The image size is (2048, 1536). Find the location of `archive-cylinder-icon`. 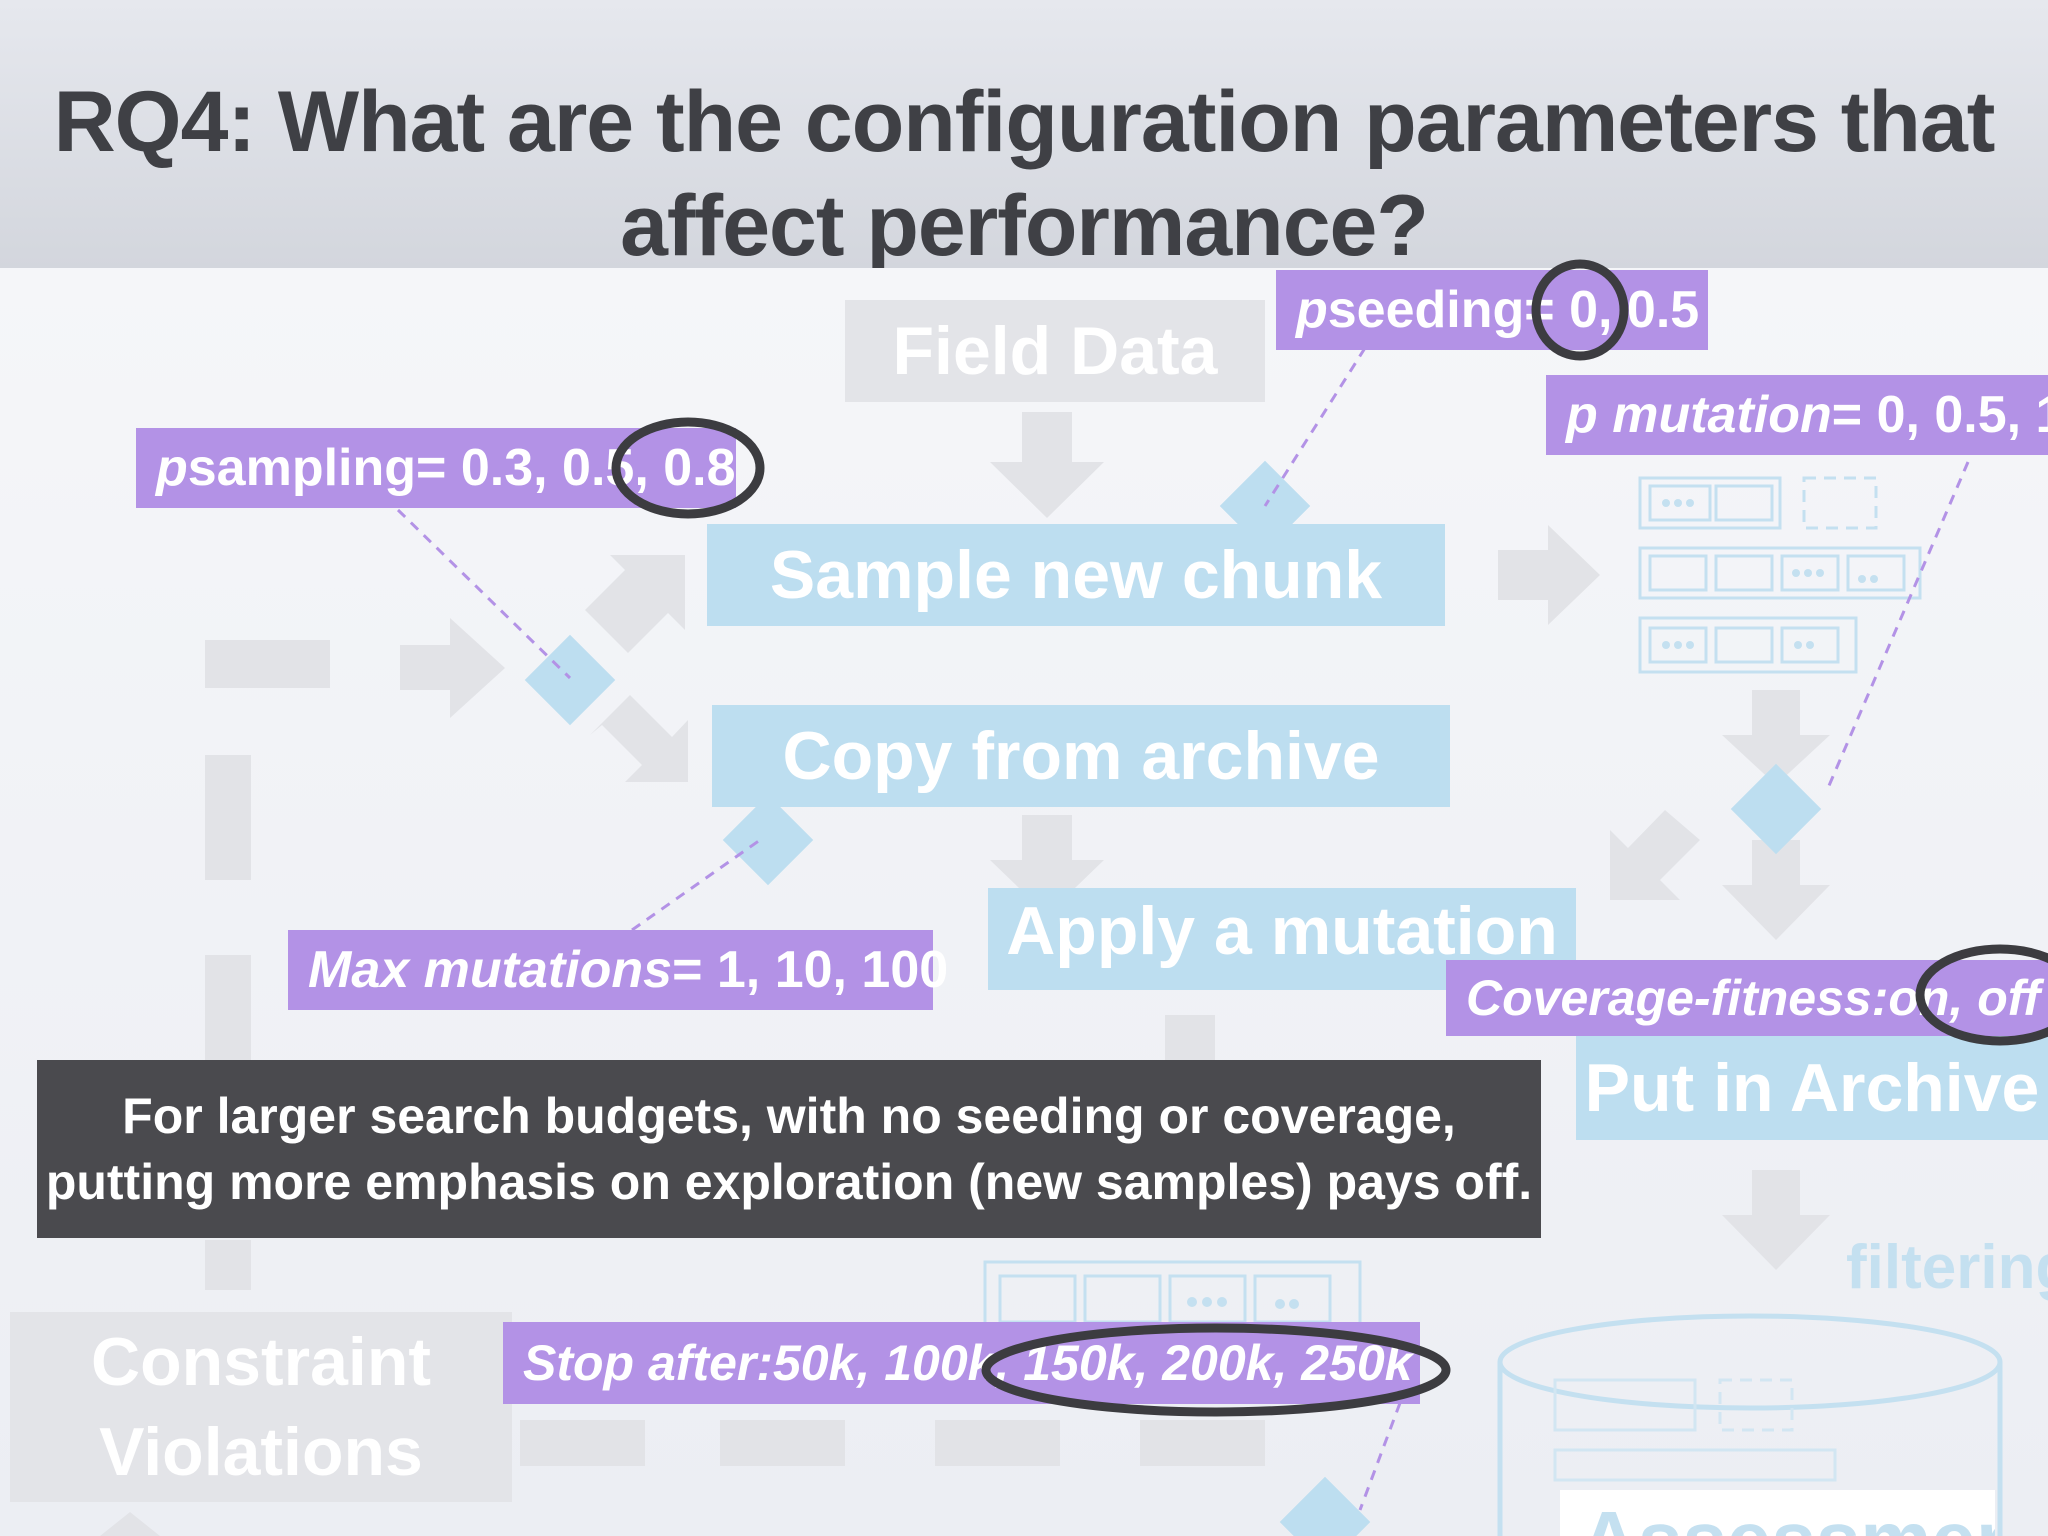

archive-cylinder-icon is located at coordinates (1750, 1424).